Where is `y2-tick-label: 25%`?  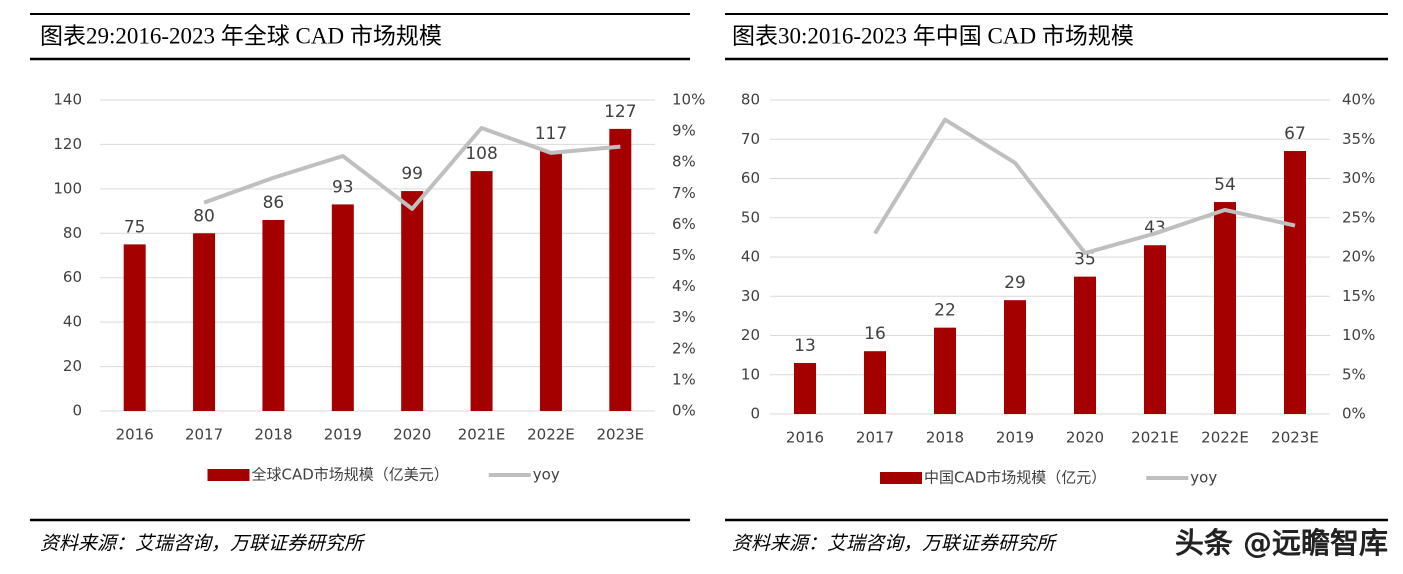
y2-tick-label: 25% is located at coordinates (1358, 217).